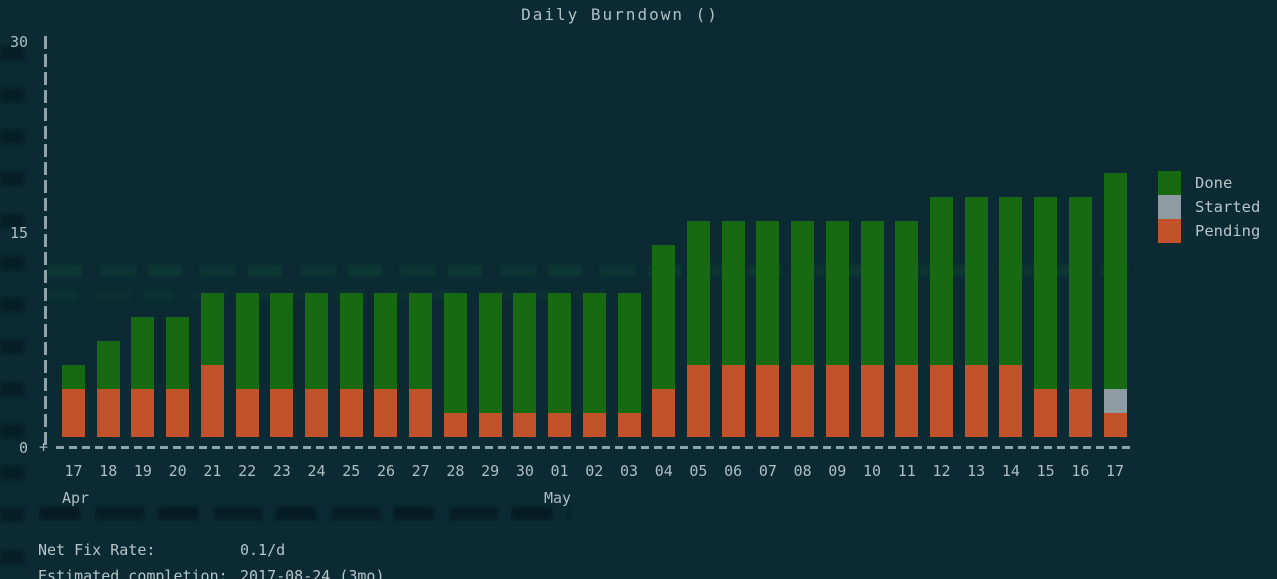  Describe the element at coordinates (1214, 183) in the screenshot. I see `legend-label-done: Done` at that location.